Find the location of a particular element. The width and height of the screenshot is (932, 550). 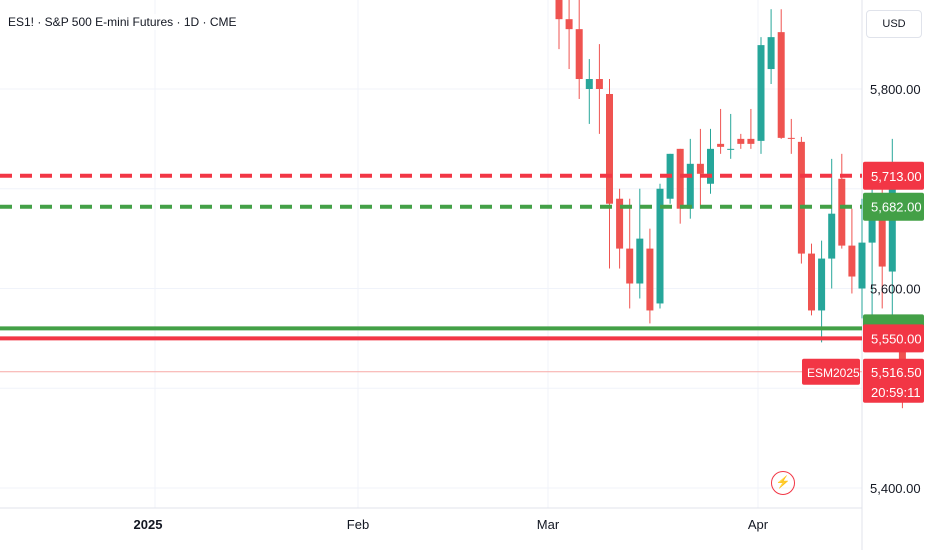

price-tick-label: 5,400.00 is located at coordinates (895, 488).